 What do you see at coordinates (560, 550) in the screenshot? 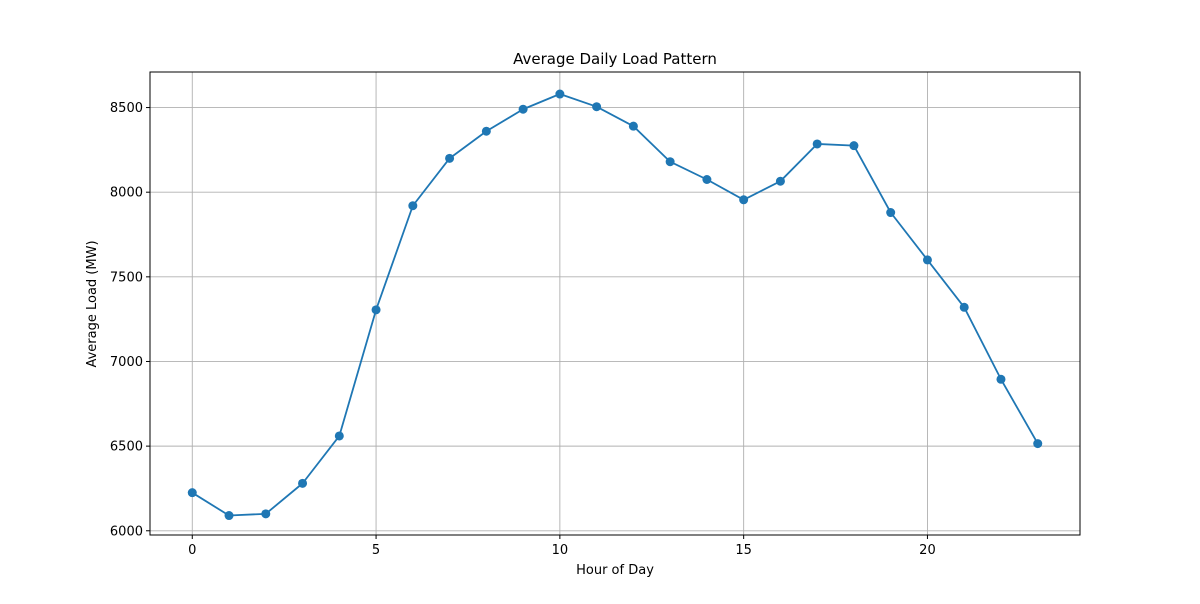
I see `x-tick-label: 10` at bounding box center [560, 550].